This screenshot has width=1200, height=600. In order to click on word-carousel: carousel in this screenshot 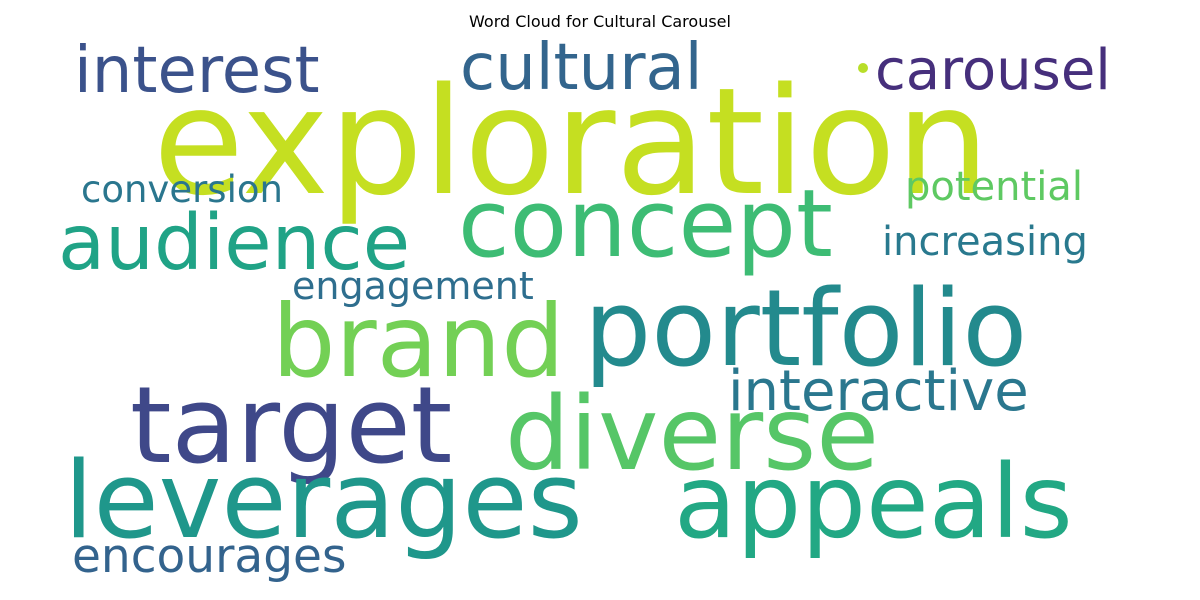, I will do `click(993, 70)`.